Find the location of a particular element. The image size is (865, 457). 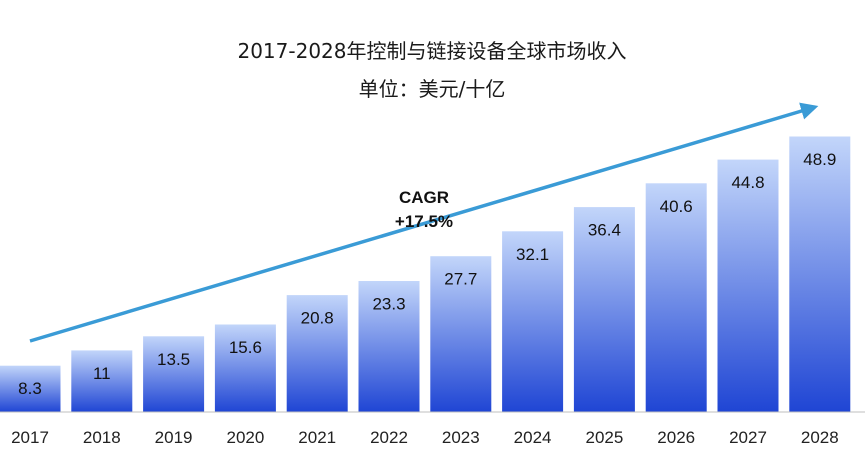

value-label-2017: 8.3 is located at coordinates (30, 388).